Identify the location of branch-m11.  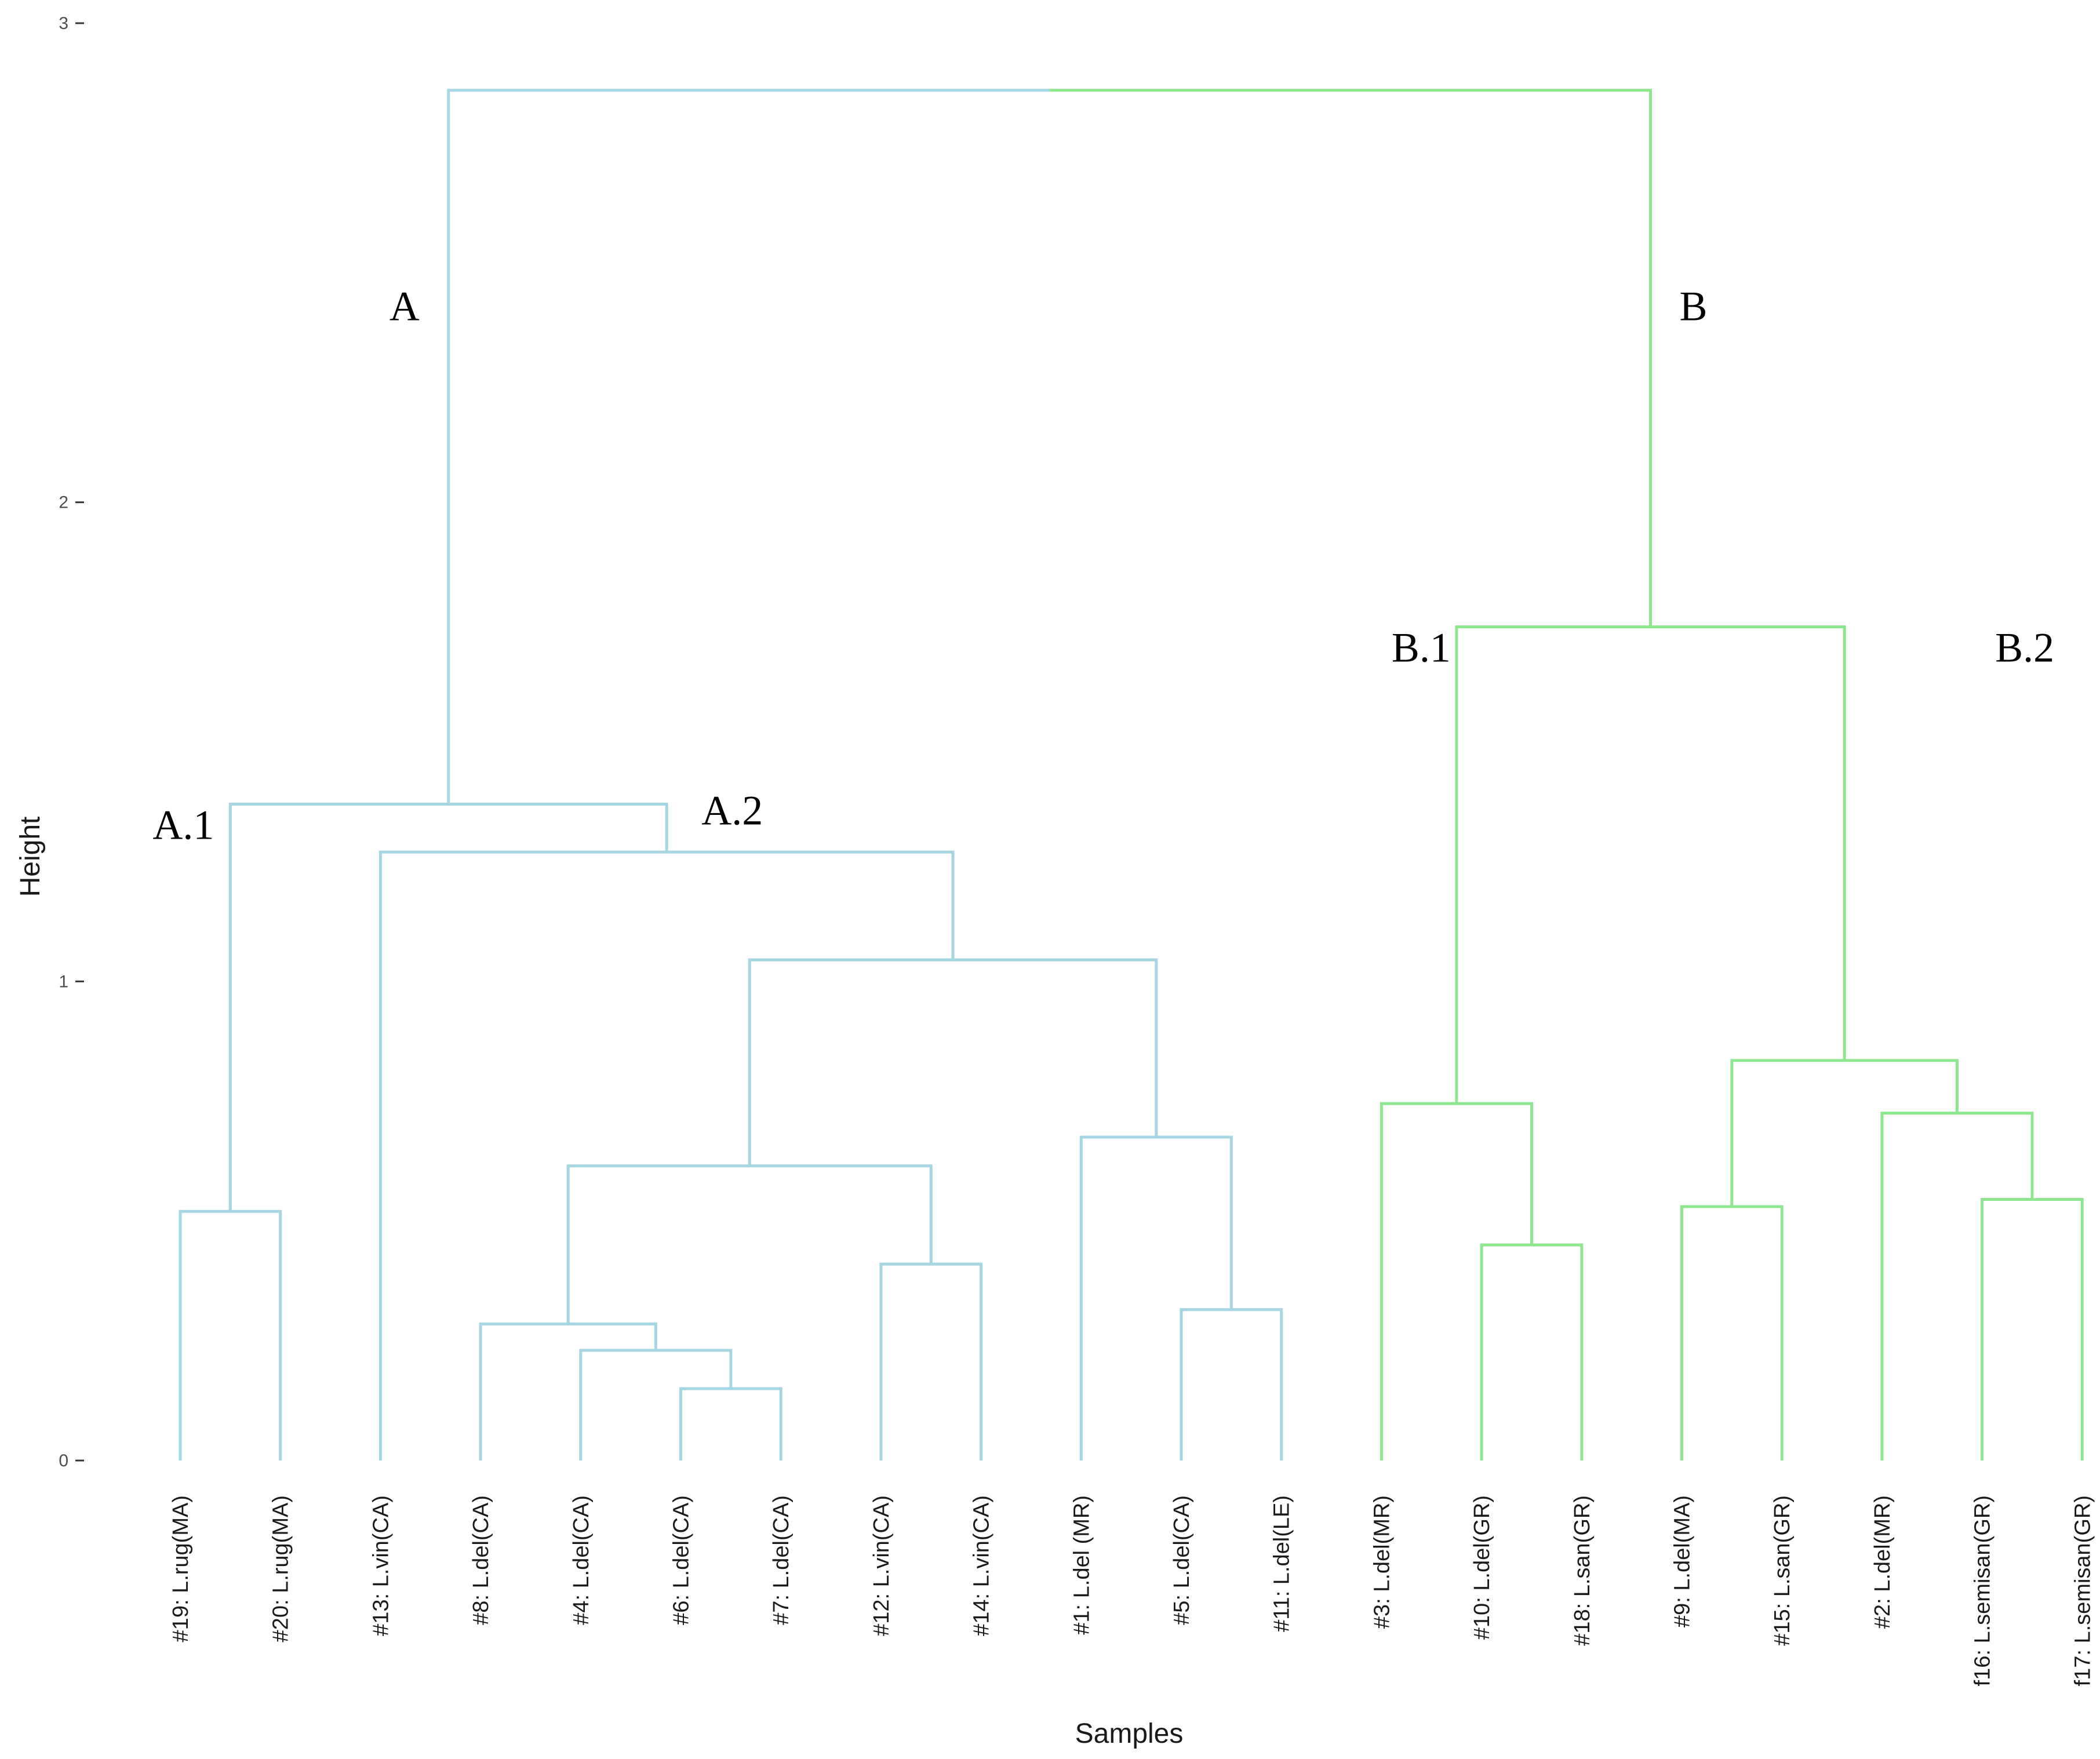
(448, 1007).